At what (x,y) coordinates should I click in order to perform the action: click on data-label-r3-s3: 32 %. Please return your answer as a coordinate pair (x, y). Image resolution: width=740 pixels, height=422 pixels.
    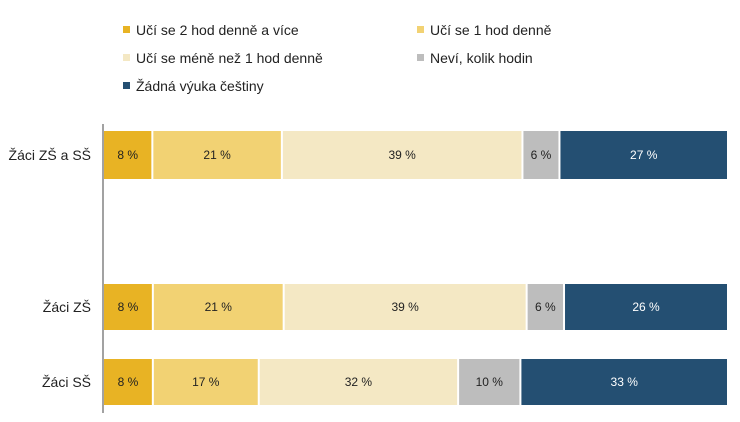
    Looking at the image, I should click on (359, 382).